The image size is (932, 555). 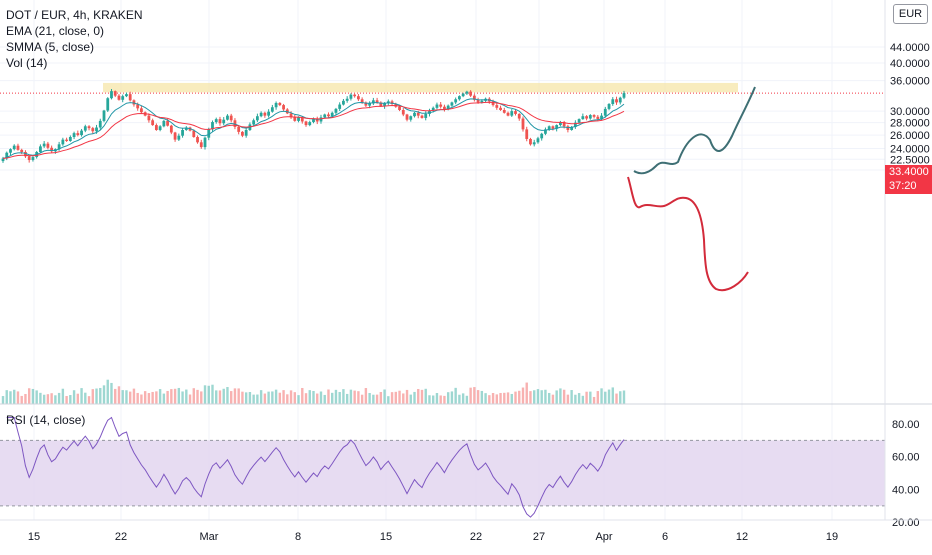 I want to click on symbol-title: DOT / EUR, 4h, KRAKEN, so click(x=74, y=15).